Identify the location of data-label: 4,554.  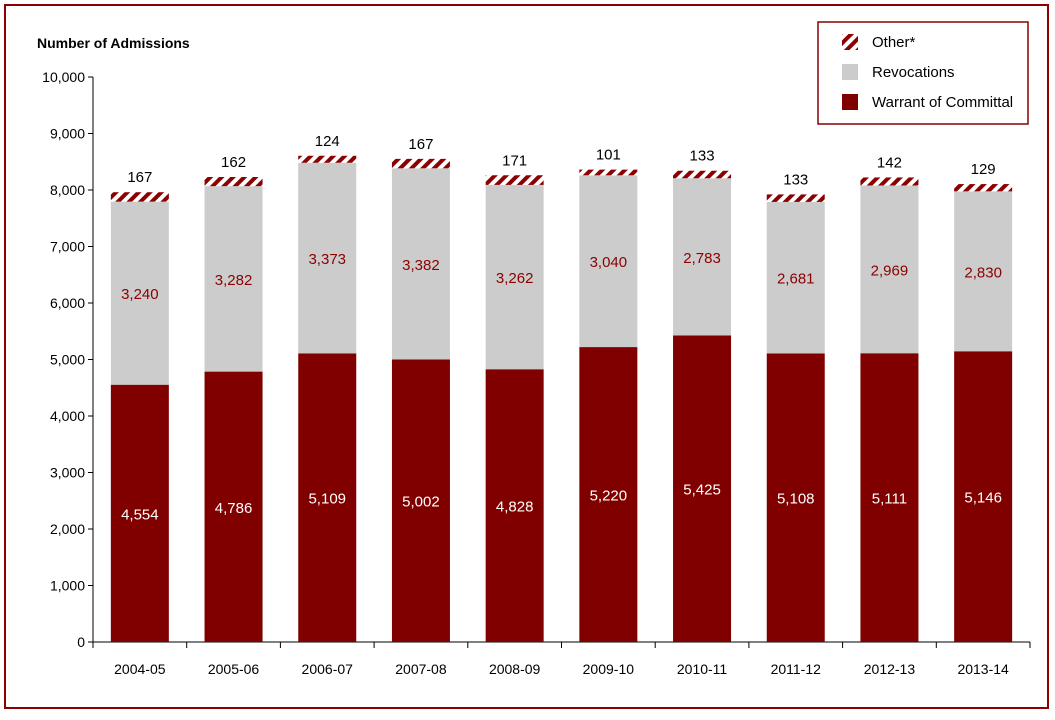
(140, 514).